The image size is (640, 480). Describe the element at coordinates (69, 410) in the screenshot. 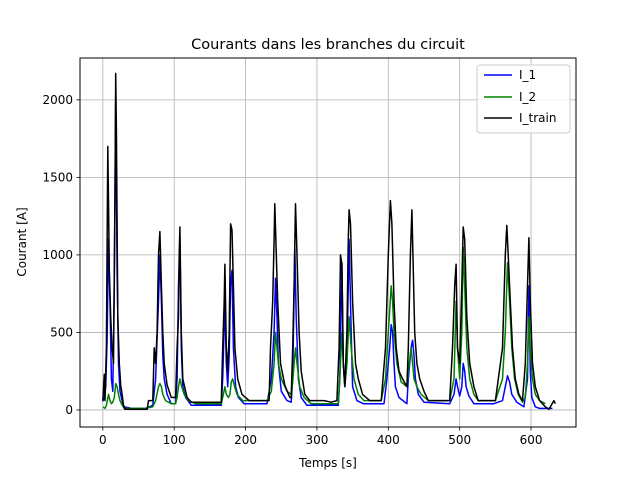

I see `y-tick-label: 0` at that location.